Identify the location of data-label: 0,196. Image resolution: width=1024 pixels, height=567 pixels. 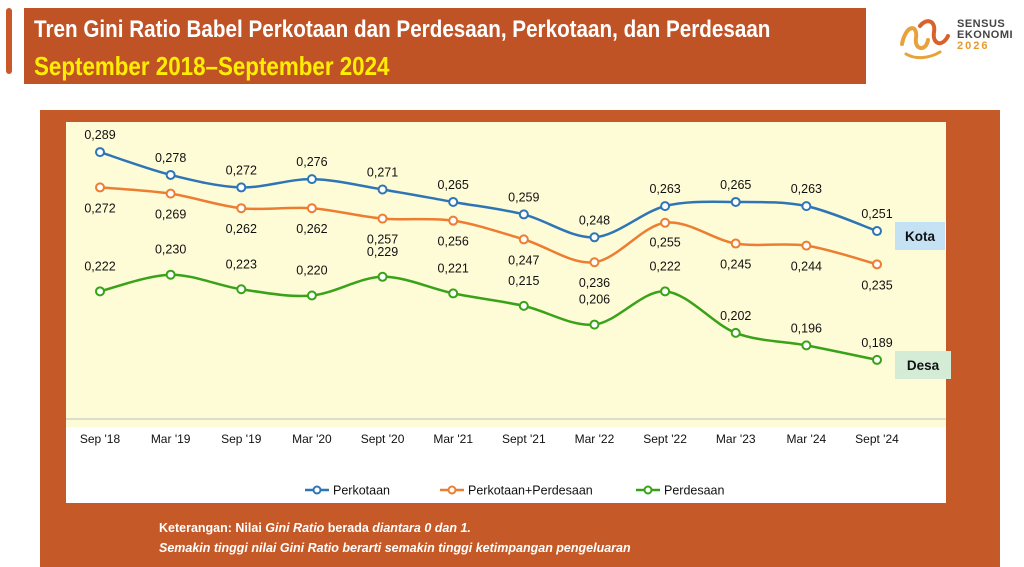
(806, 328).